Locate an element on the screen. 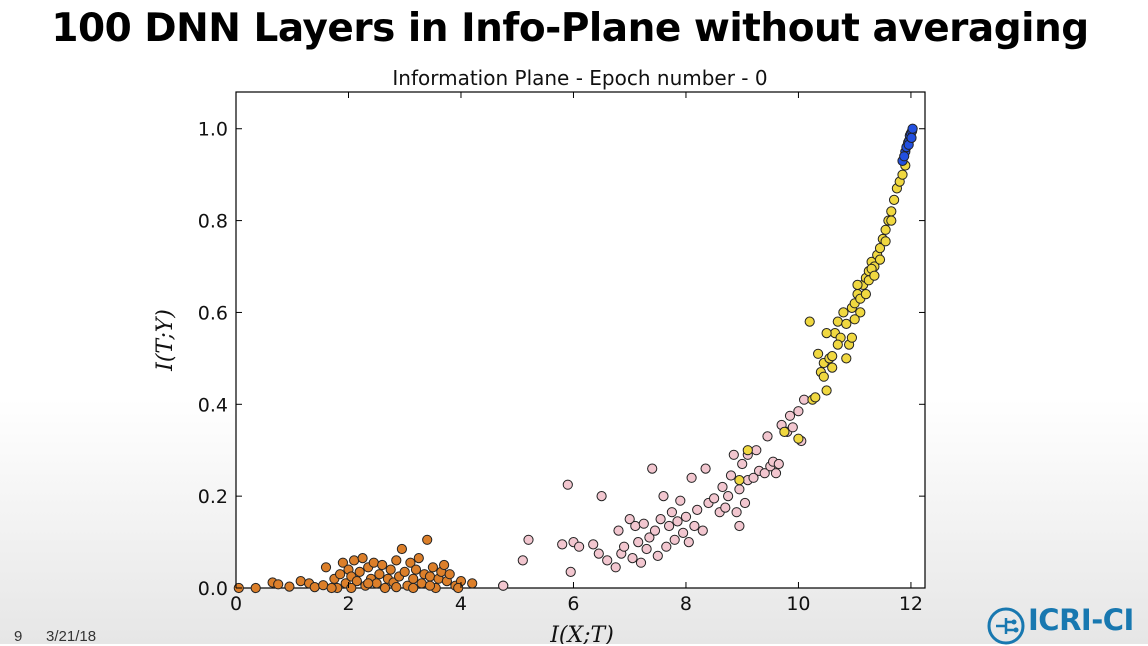 Image resolution: width=1148 pixels, height=646 pixels. y-tick-label: 0.2 is located at coordinates (213, 497).